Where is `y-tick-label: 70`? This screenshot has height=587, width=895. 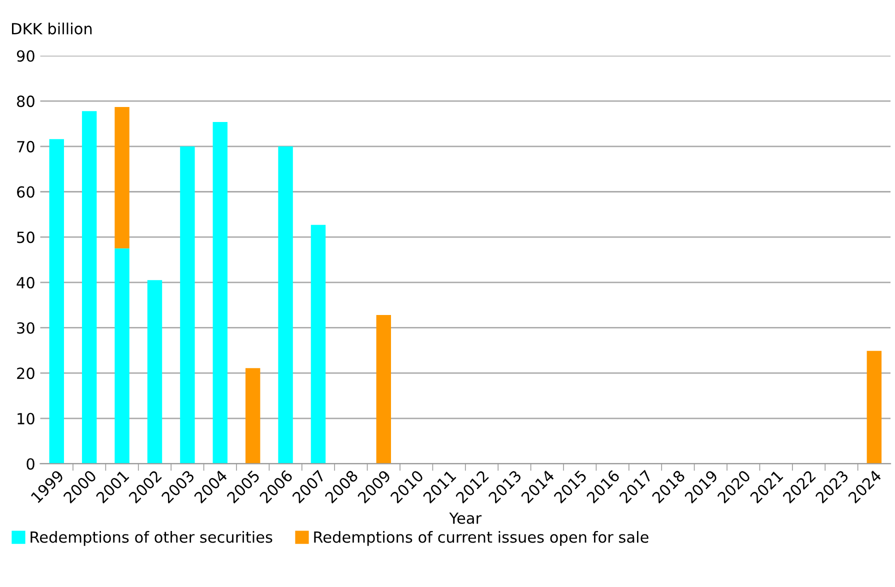
y-tick-label: 70 is located at coordinates (25, 146).